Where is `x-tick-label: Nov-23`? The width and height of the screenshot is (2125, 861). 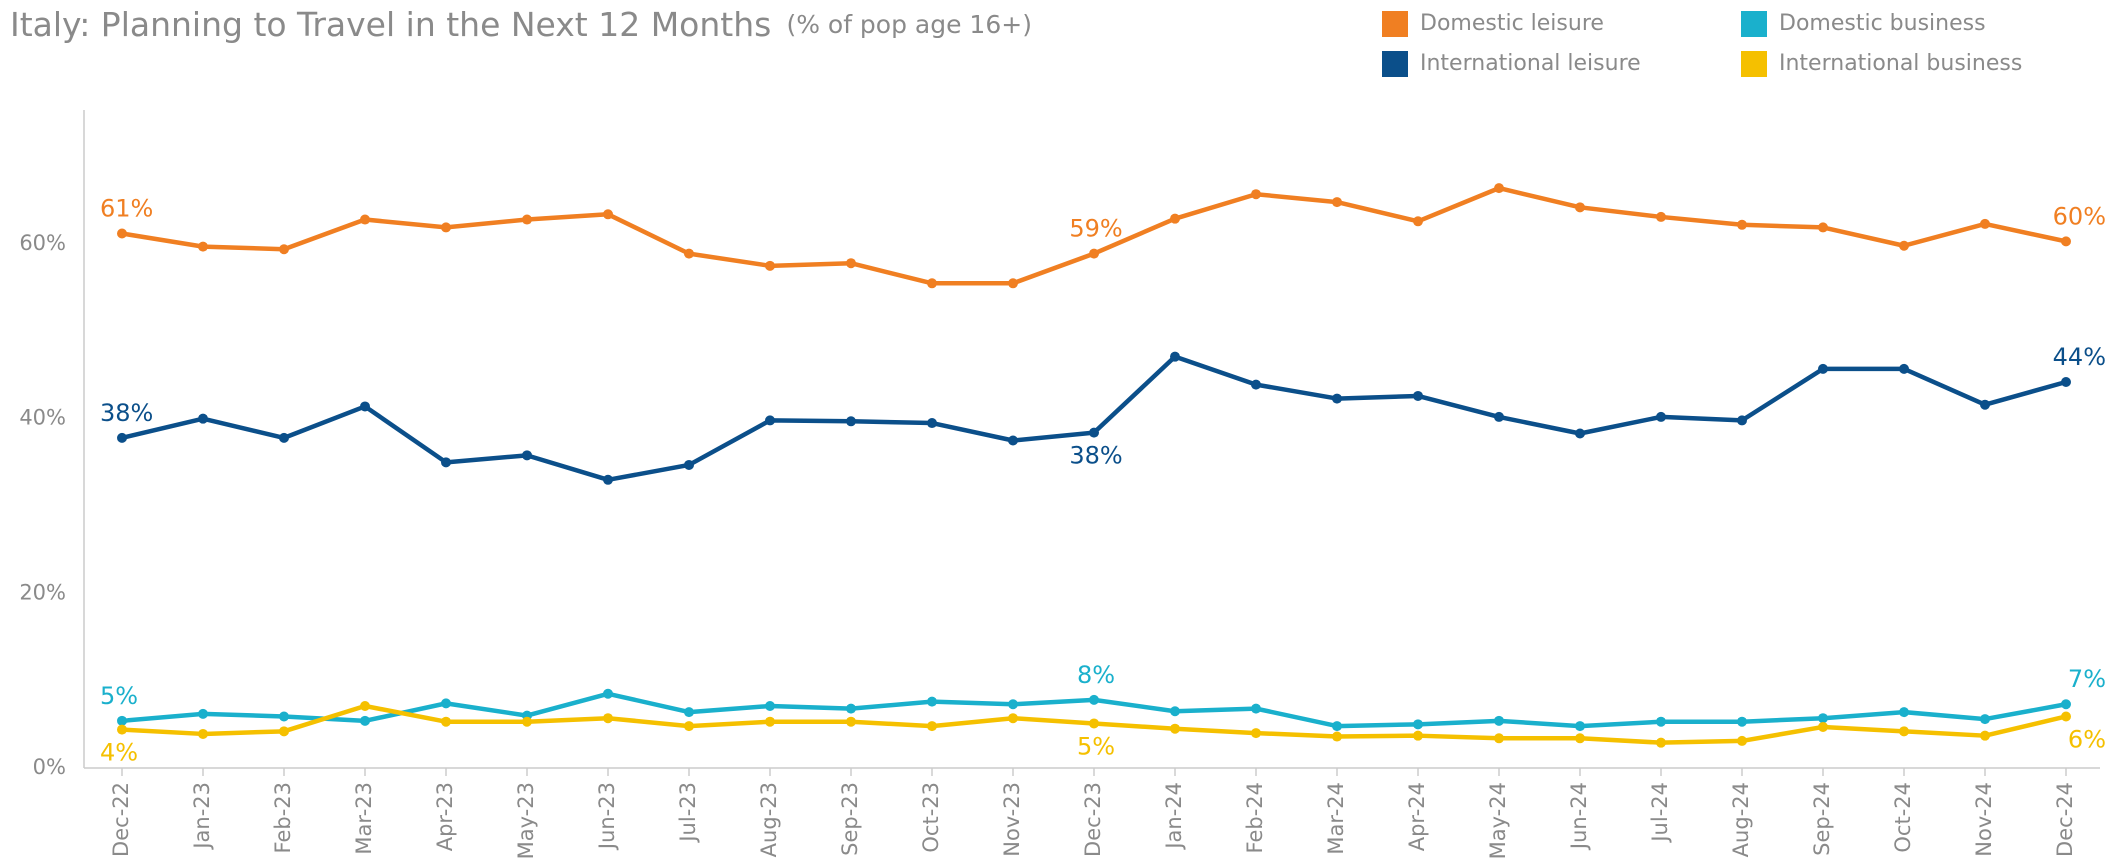 x-tick-label: Nov-23 is located at coordinates (1012, 819).